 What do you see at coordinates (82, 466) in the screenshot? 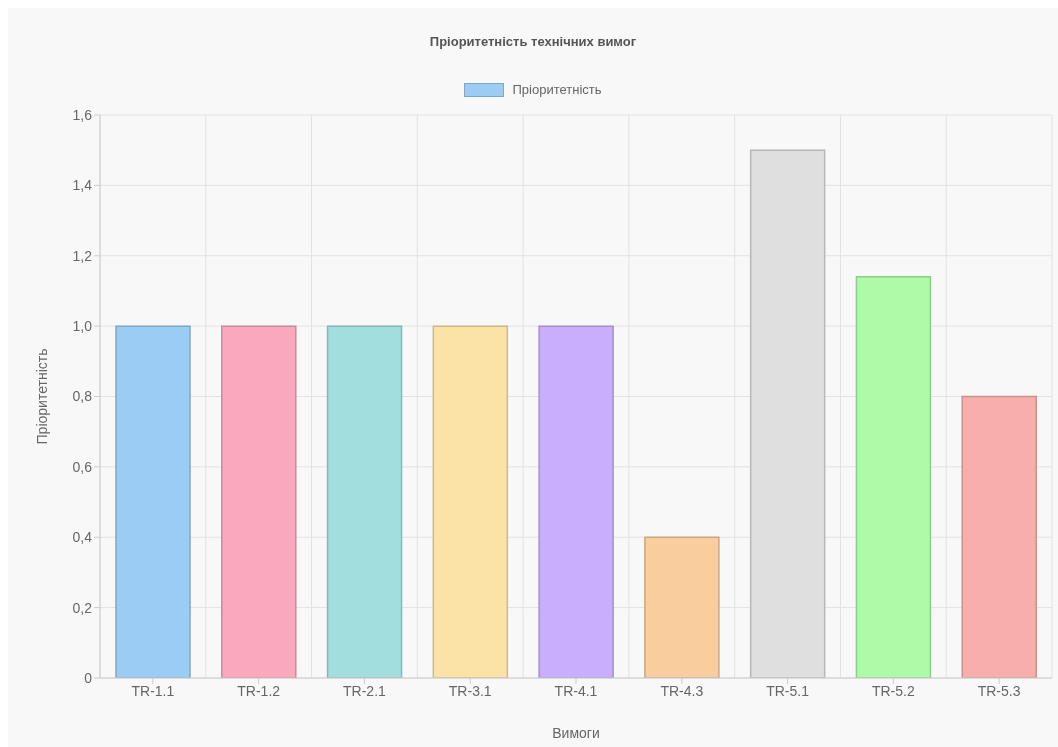
I see `y-tick-label: 0,6` at bounding box center [82, 466].